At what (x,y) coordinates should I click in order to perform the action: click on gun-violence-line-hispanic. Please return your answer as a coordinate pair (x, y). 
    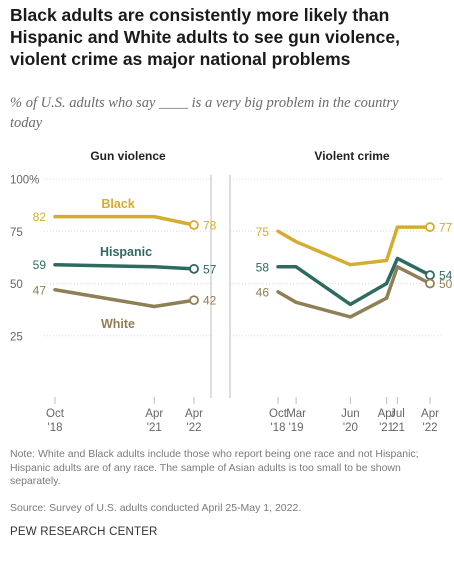
    Looking at the image, I should click on (124, 266).